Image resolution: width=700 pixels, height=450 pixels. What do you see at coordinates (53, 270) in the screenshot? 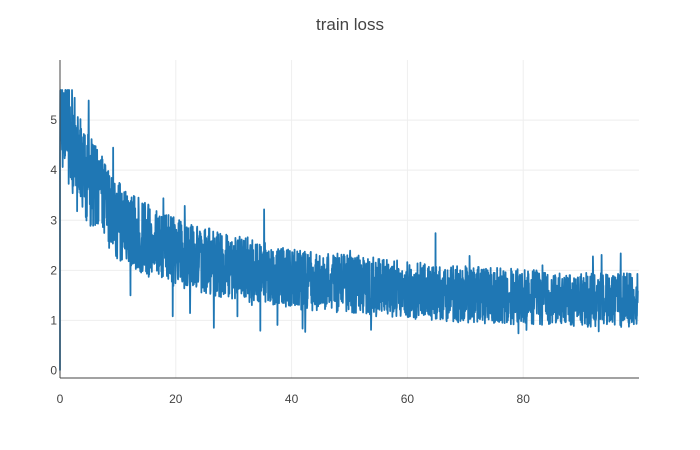
I see `y-tick-label: 2` at bounding box center [53, 270].